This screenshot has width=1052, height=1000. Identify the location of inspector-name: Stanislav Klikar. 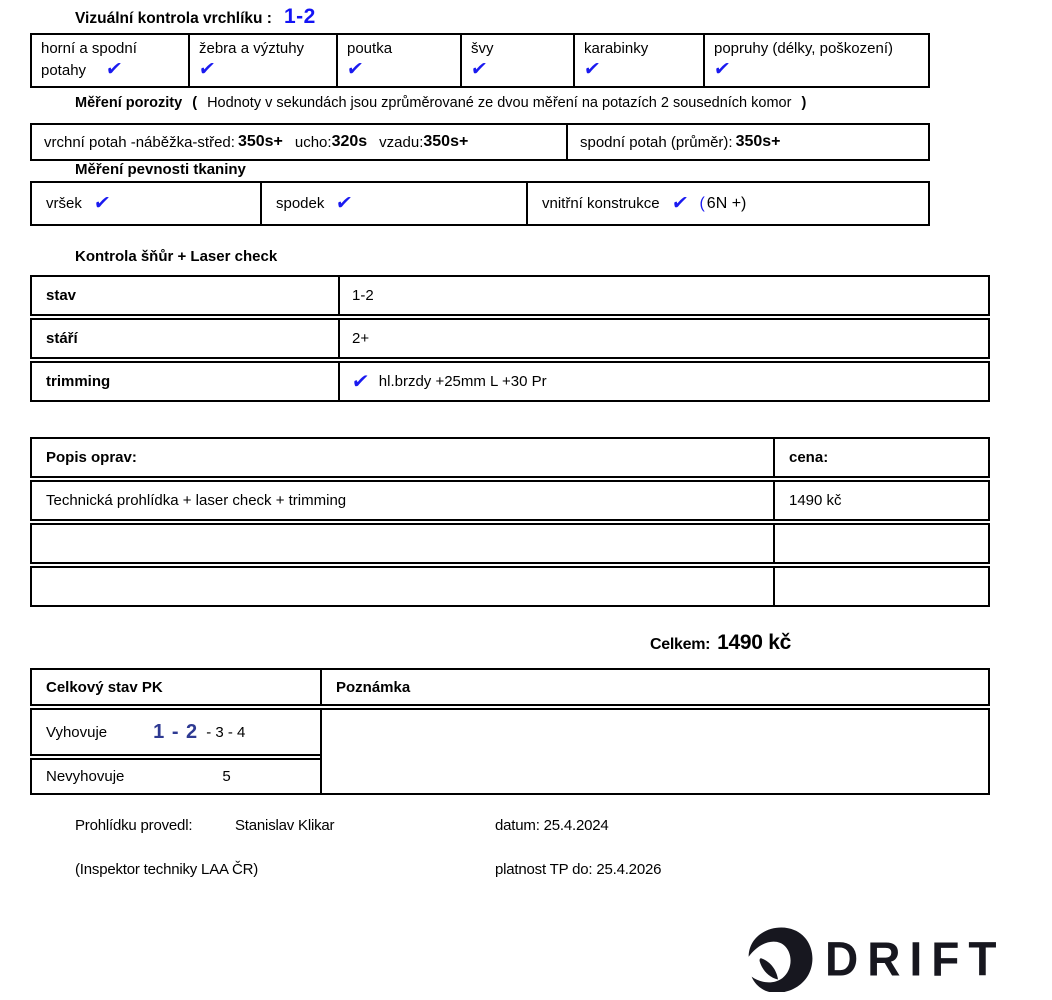
(285, 825).